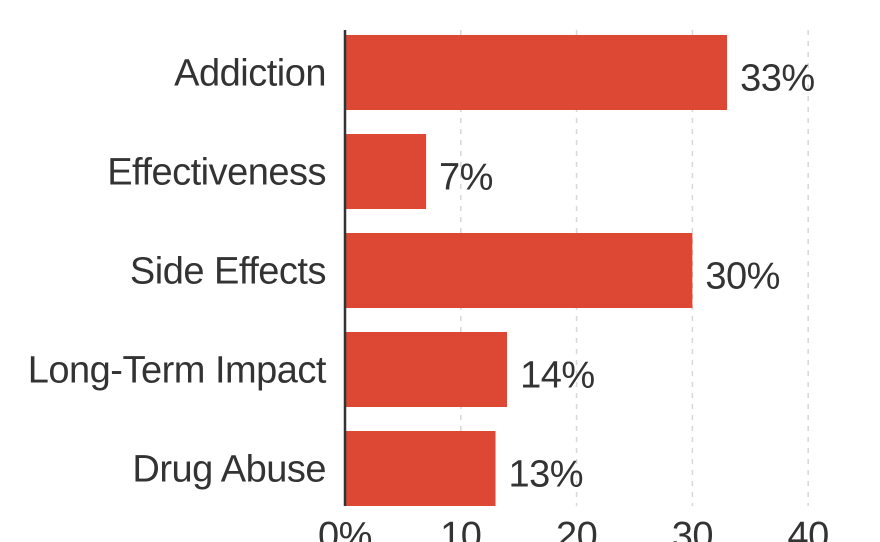 This screenshot has width=880, height=542. I want to click on bar-side-effects, so click(519, 270).